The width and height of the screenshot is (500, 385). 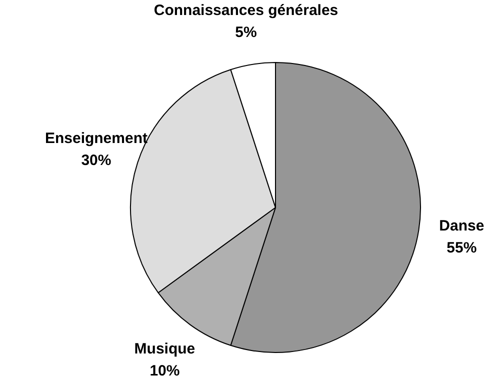 I want to click on data-label: 30%, so click(x=96, y=160).